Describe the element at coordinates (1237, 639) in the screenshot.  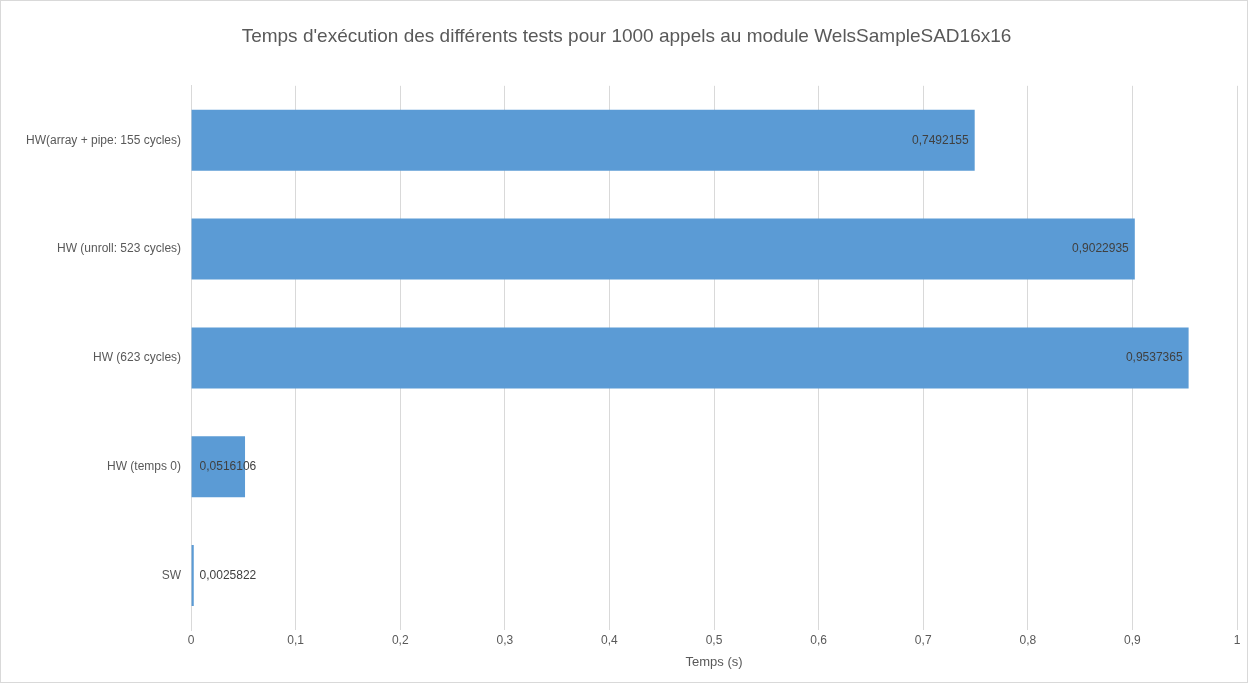
I see `x-tick-label: 1` at that location.